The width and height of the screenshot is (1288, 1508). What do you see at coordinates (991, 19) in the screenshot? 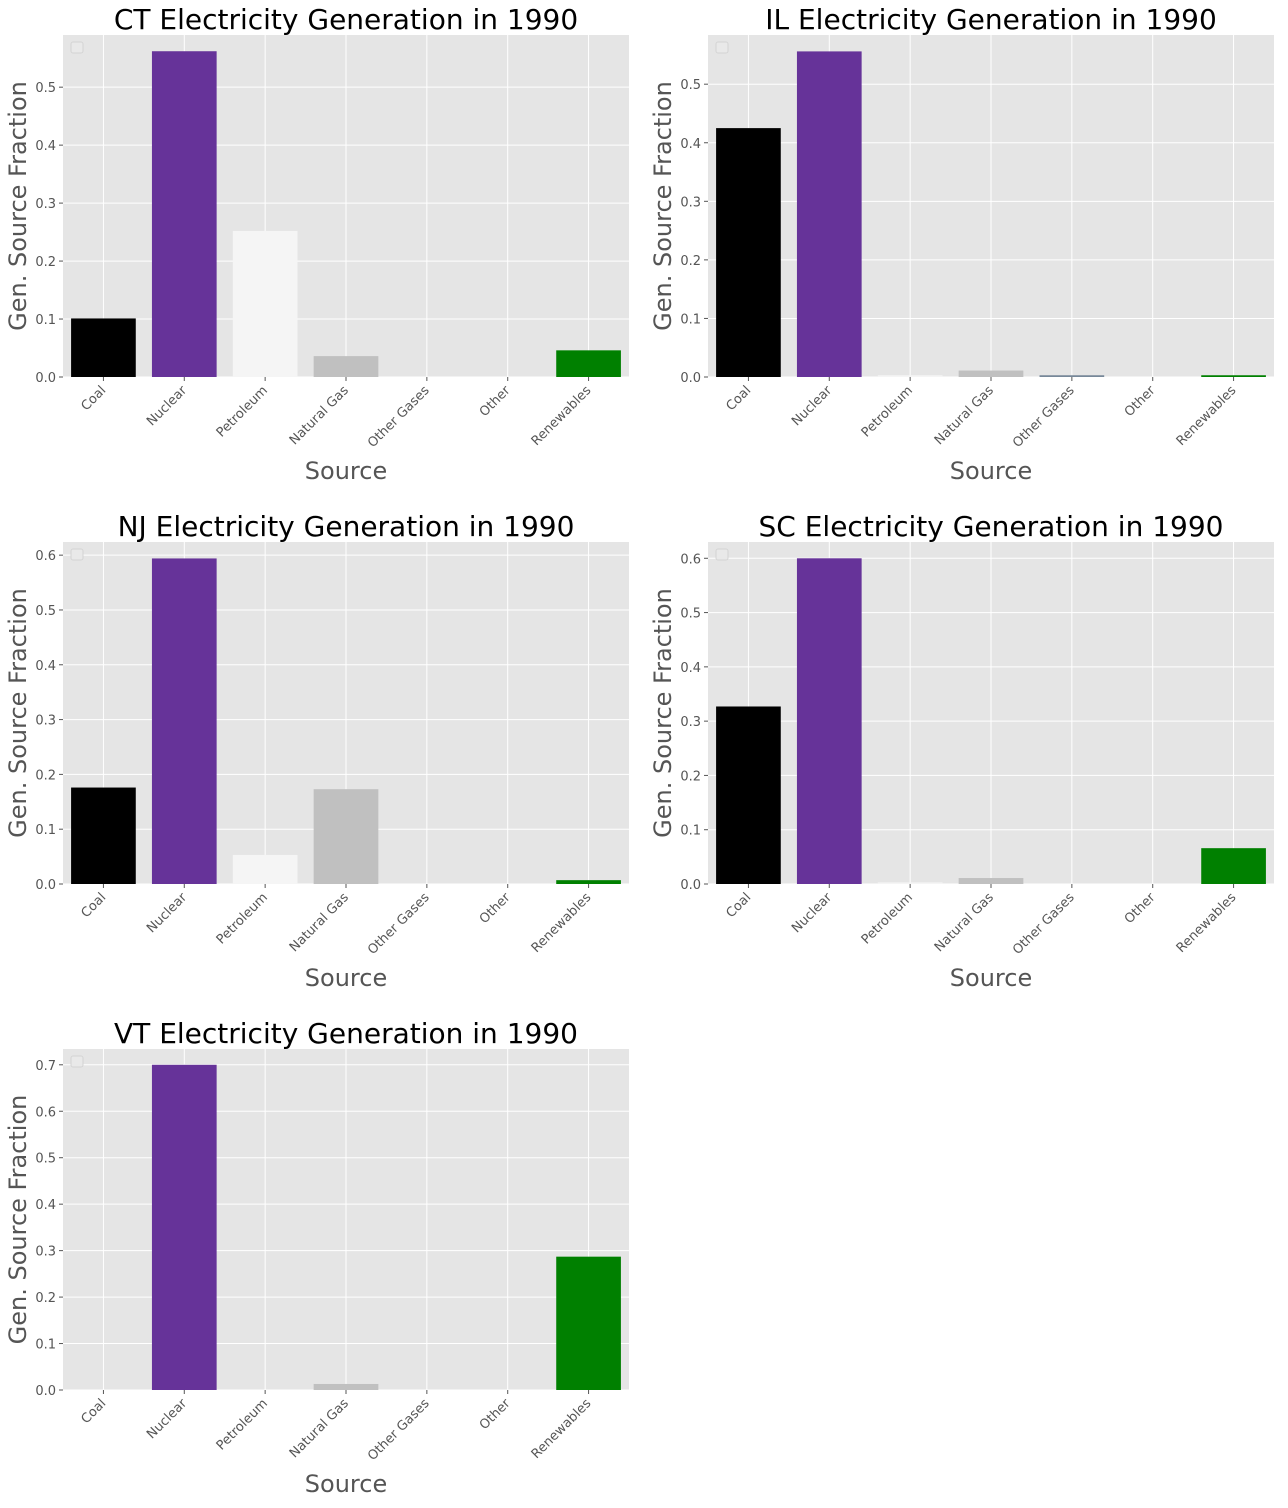
I see `chart-title: IL Electricity Generation in 1990` at bounding box center [991, 19].